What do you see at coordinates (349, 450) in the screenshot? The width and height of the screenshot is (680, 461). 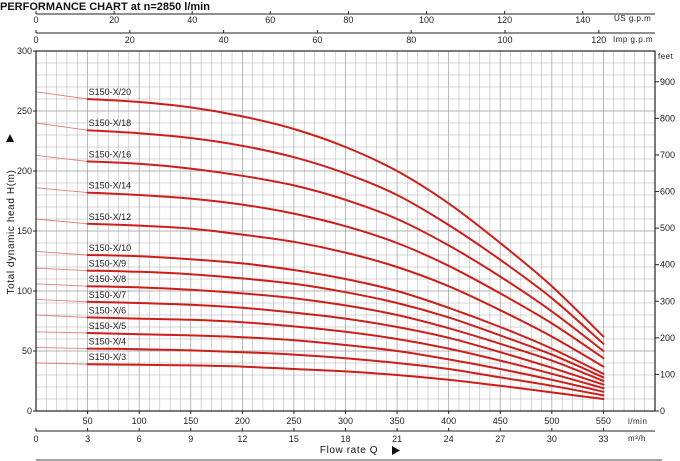 I see `x-axis-title: Flow rate Q` at bounding box center [349, 450].